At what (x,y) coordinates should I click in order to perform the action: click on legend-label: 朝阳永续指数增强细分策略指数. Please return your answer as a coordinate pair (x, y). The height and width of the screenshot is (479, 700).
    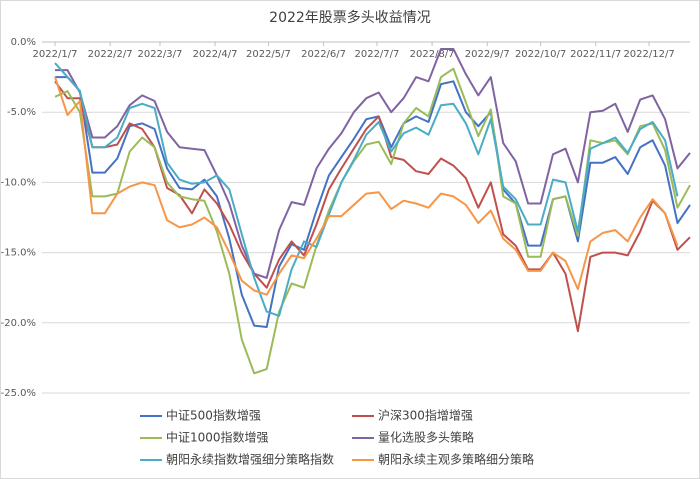
    Looking at the image, I should click on (250, 459).